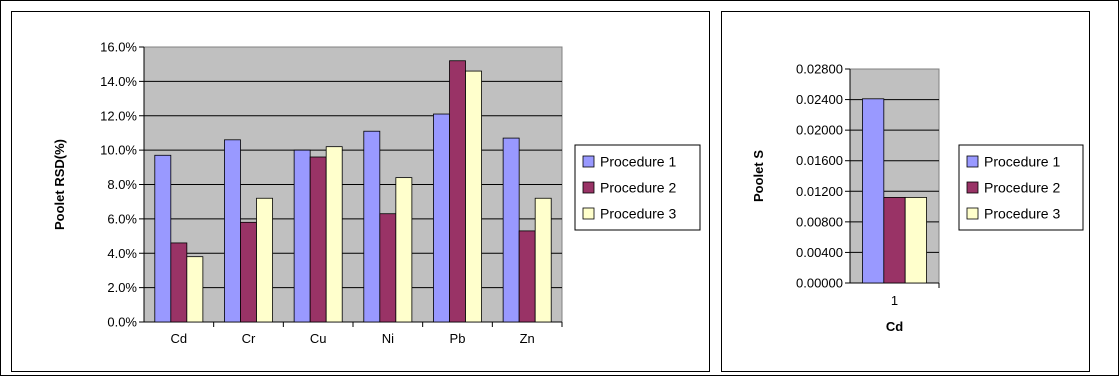  What do you see at coordinates (819, 191) in the screenshot?
I see `y-tick-label: 0.01200` at bounding box center [819, 191].